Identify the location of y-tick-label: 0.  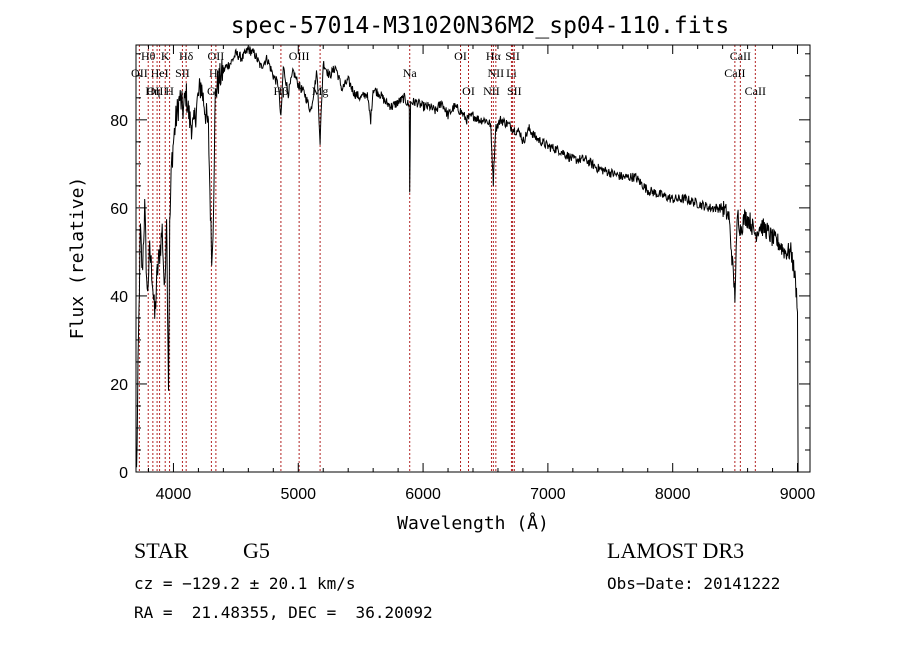
(123, 473).